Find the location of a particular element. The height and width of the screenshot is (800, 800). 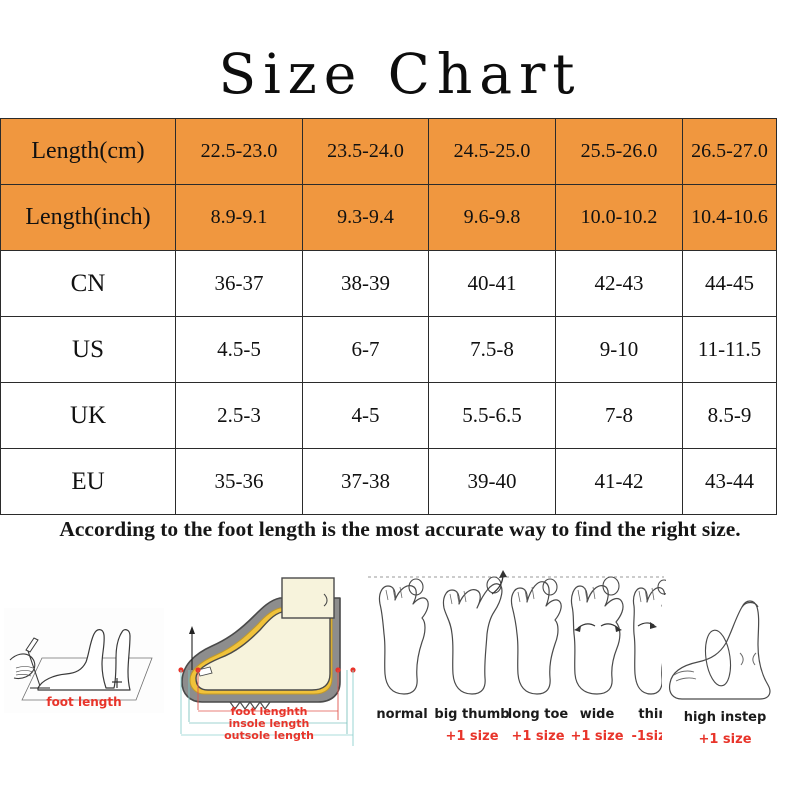

cell-us-5: 11-11.5 is located at coordinates (729, 349).